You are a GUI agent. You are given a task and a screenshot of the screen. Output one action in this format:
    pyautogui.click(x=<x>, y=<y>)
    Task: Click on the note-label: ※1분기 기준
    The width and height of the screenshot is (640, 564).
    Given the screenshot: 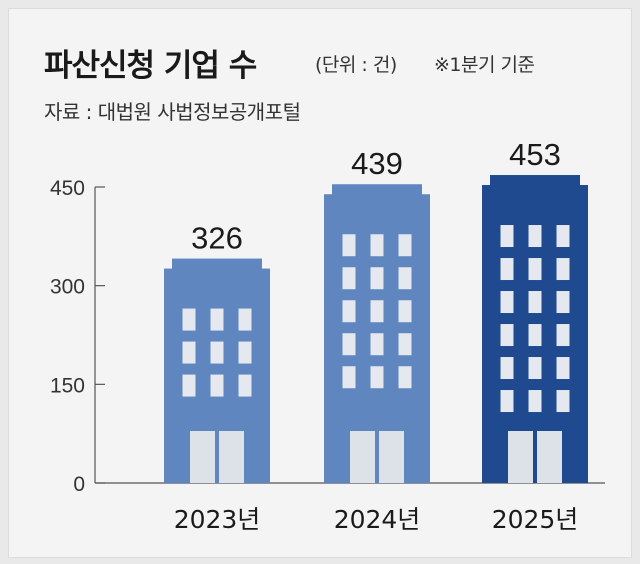 What is the action you would take?
    pyautogui.click(x=484, y=65)
    